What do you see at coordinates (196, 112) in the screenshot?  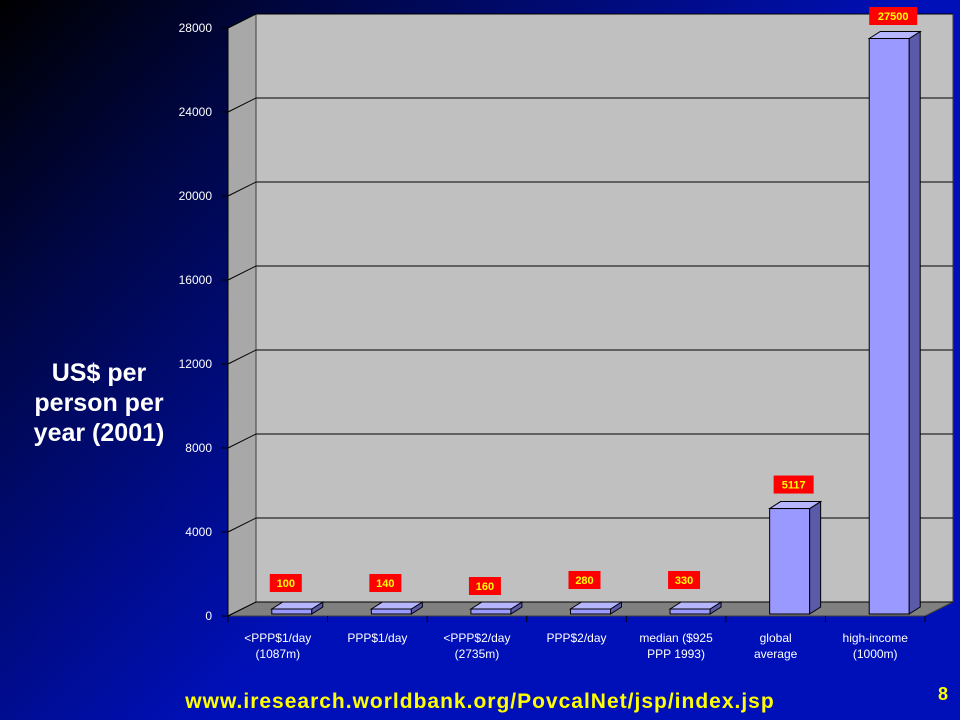 I see `y-tick-label: 24000` at bounding box center [196, 112].